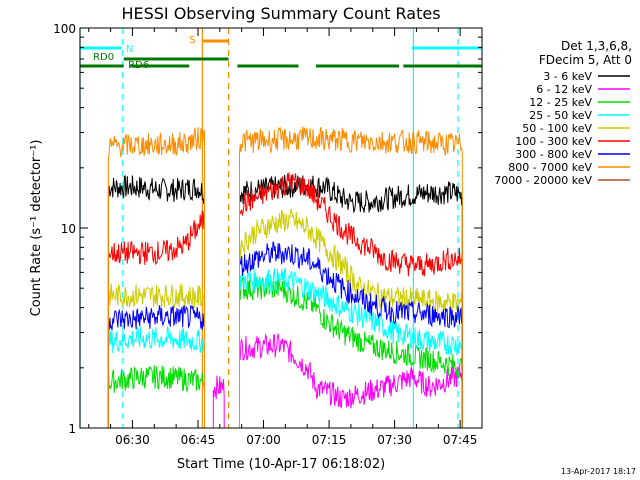  Describe the element at coordinates (564, 89) in the screenshot. I see `legend-label-2: 6 - 12 keV` at that location.